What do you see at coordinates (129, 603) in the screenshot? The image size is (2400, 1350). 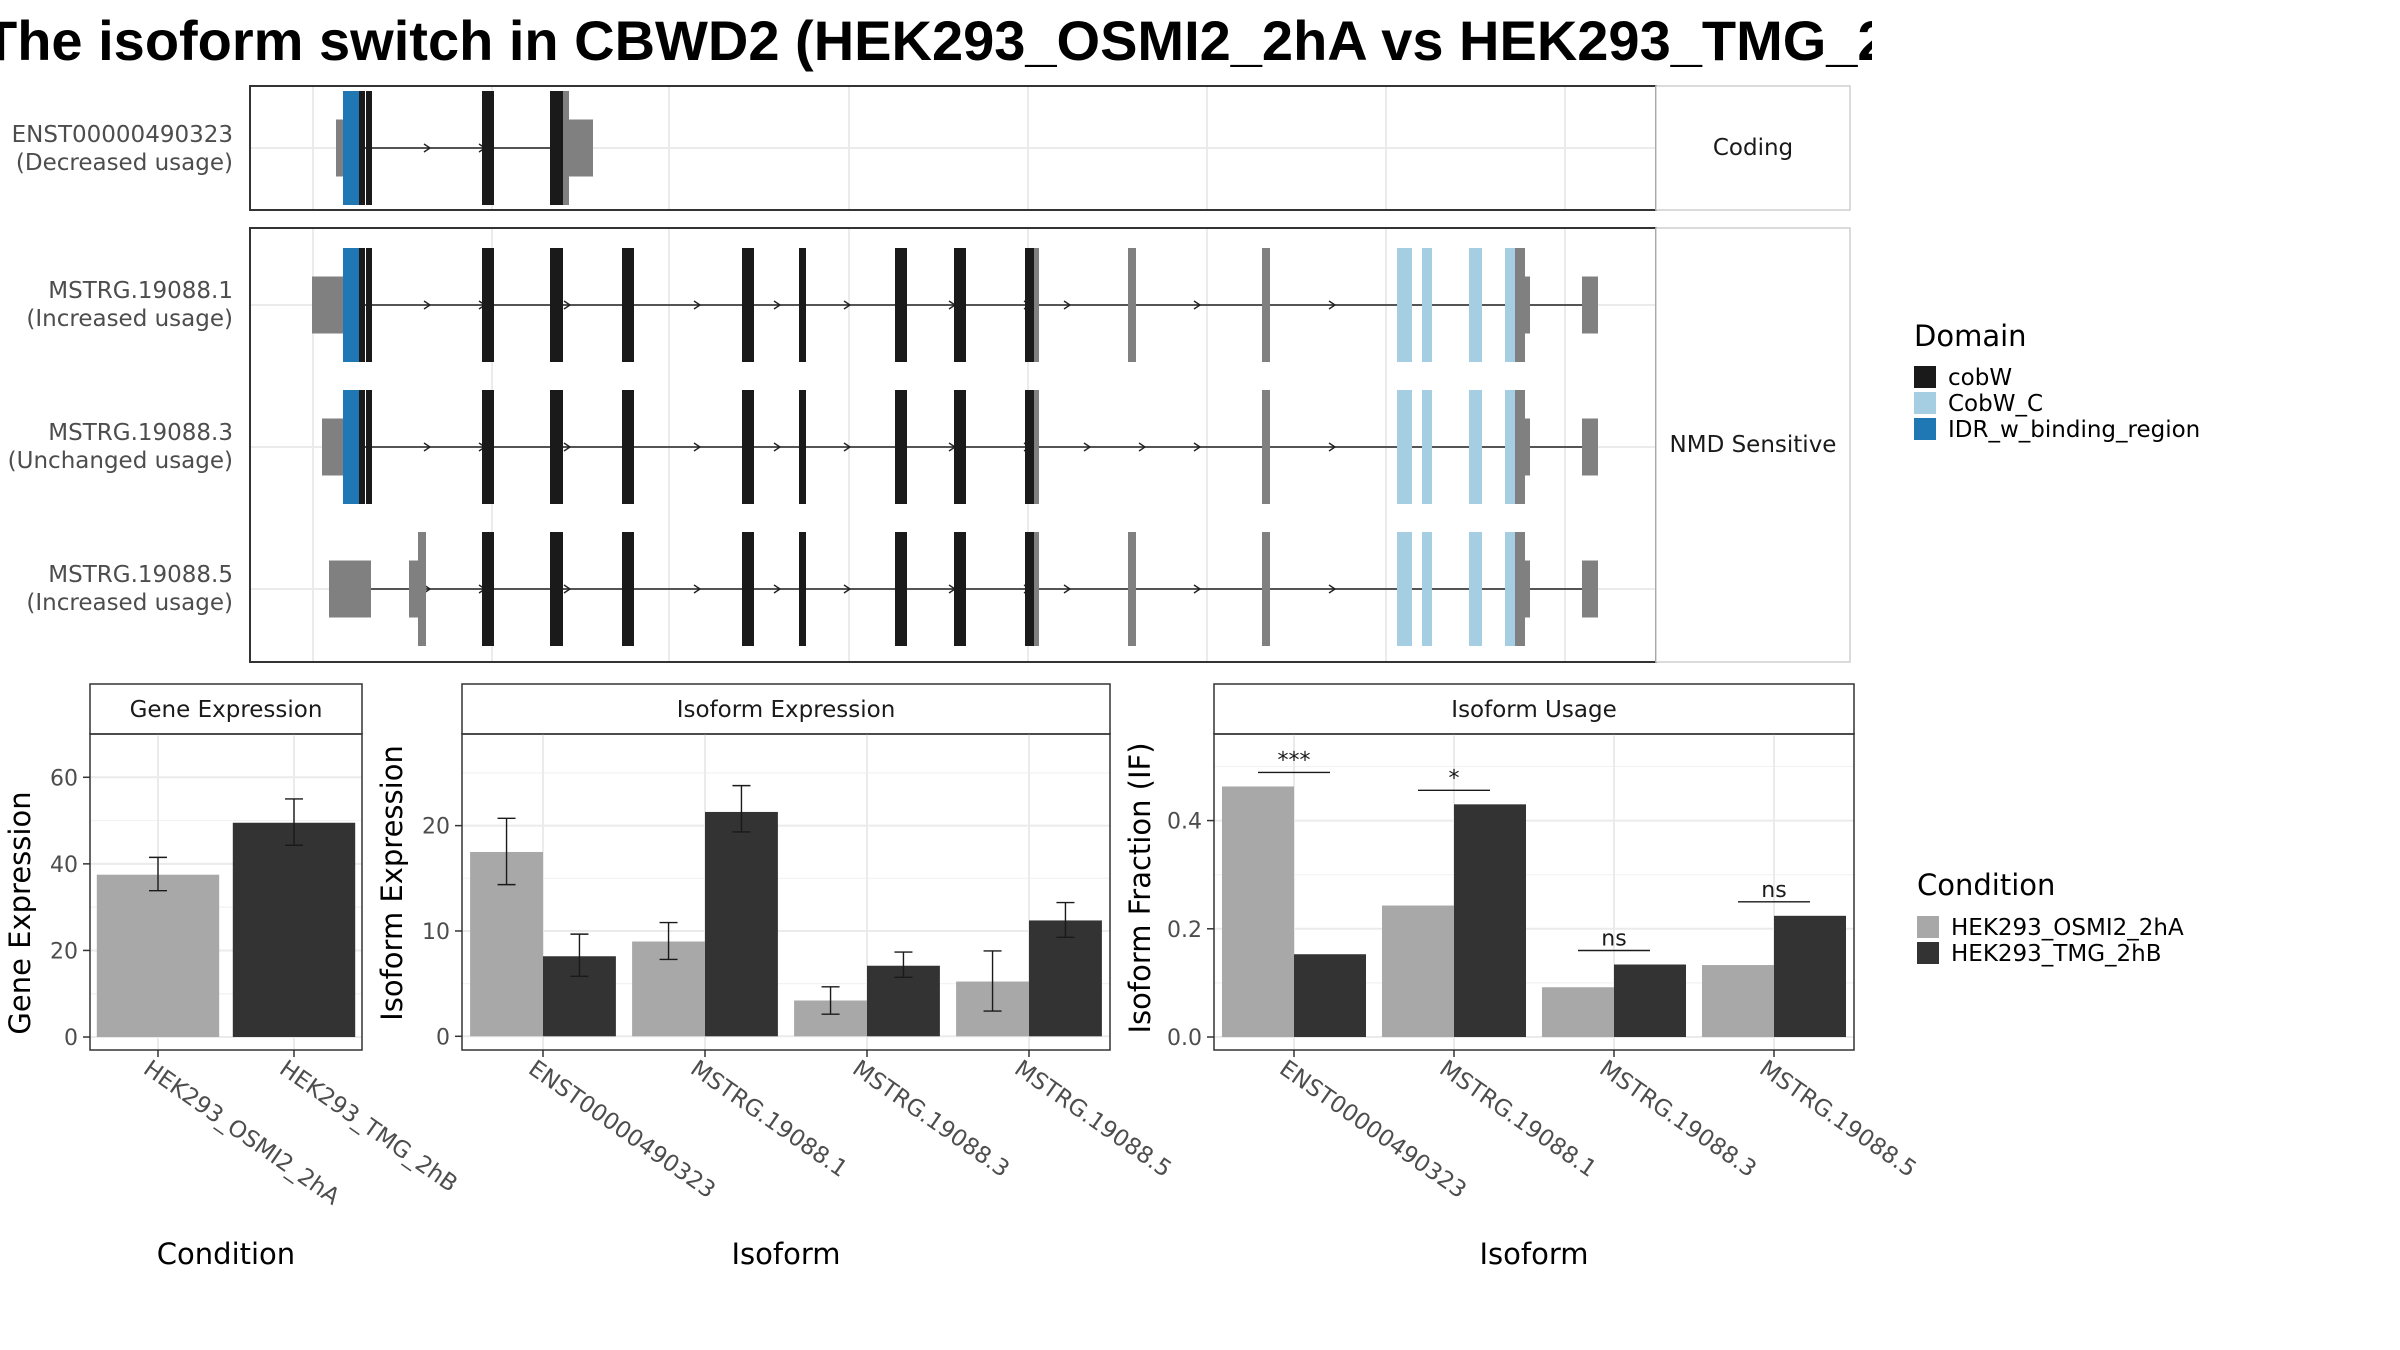 I see `isoform-usage-mstrg5: (Increased usage)` at bounding box center [129, 603].